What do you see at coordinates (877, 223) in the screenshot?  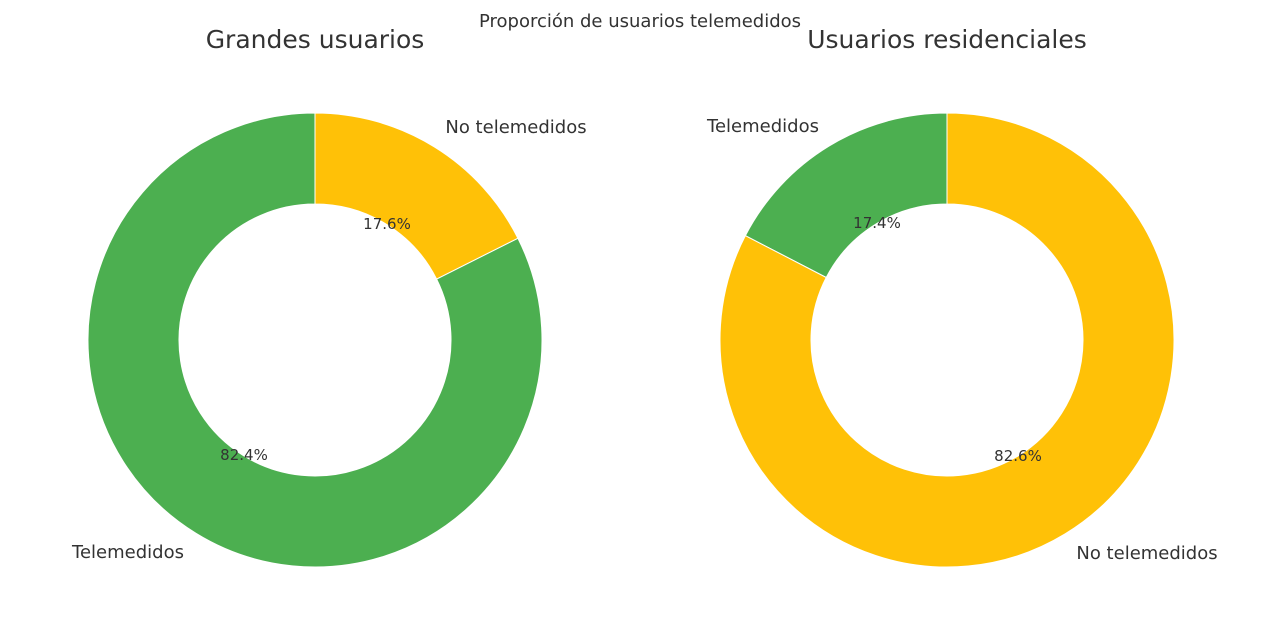 I see `slice-pct-telemedidos: 17.4%` at bounding box center [877, 223].